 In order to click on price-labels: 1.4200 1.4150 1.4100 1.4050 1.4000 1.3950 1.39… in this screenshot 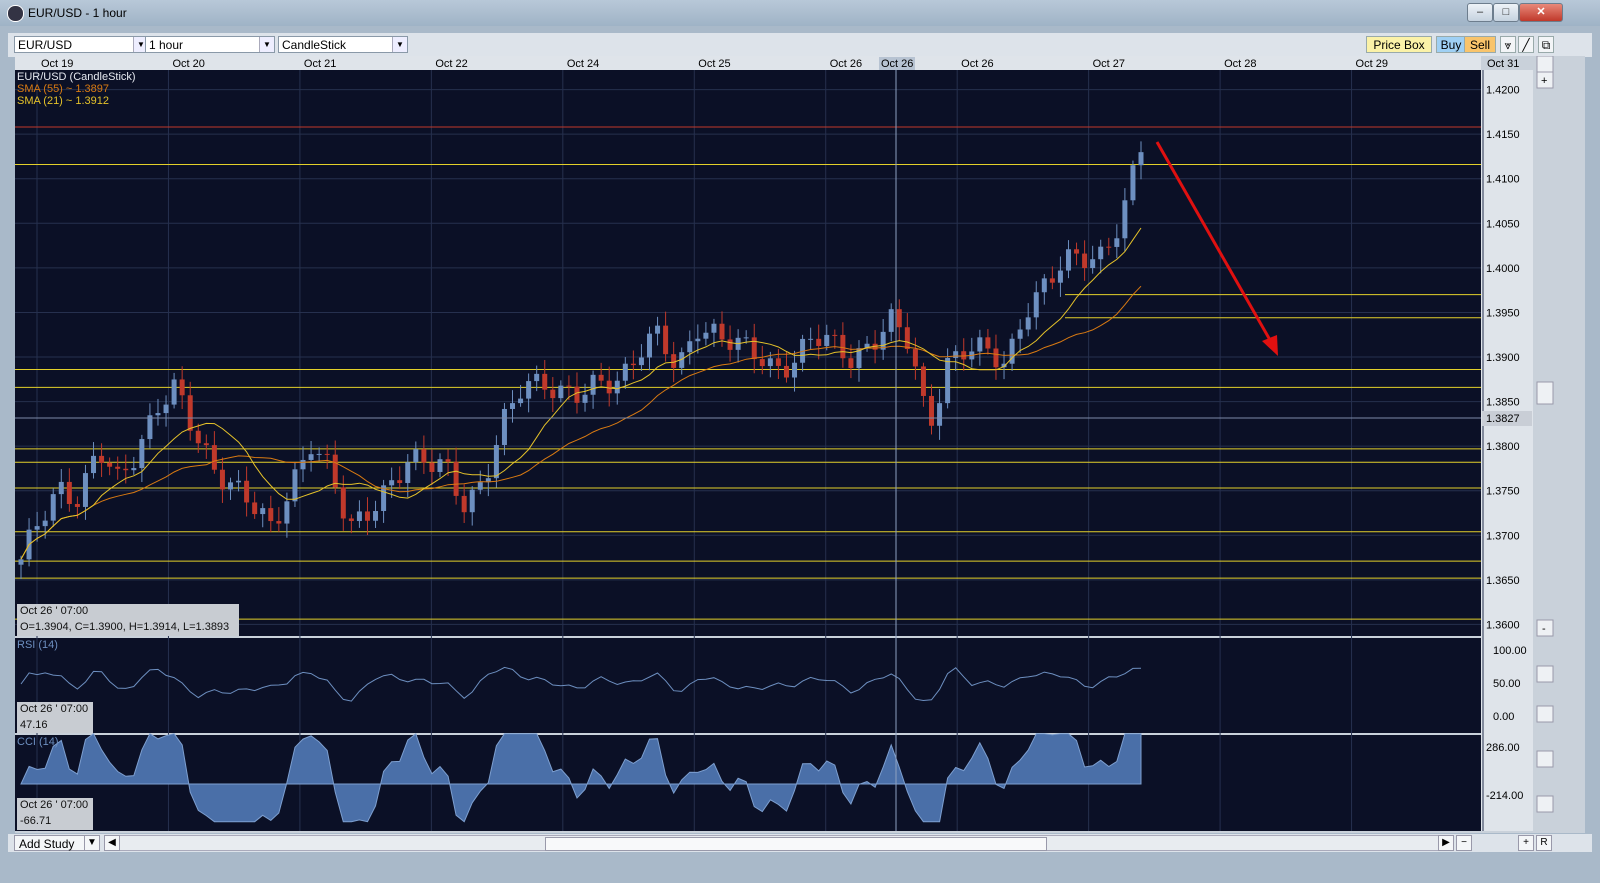, I will do `click(1506, 443)`.